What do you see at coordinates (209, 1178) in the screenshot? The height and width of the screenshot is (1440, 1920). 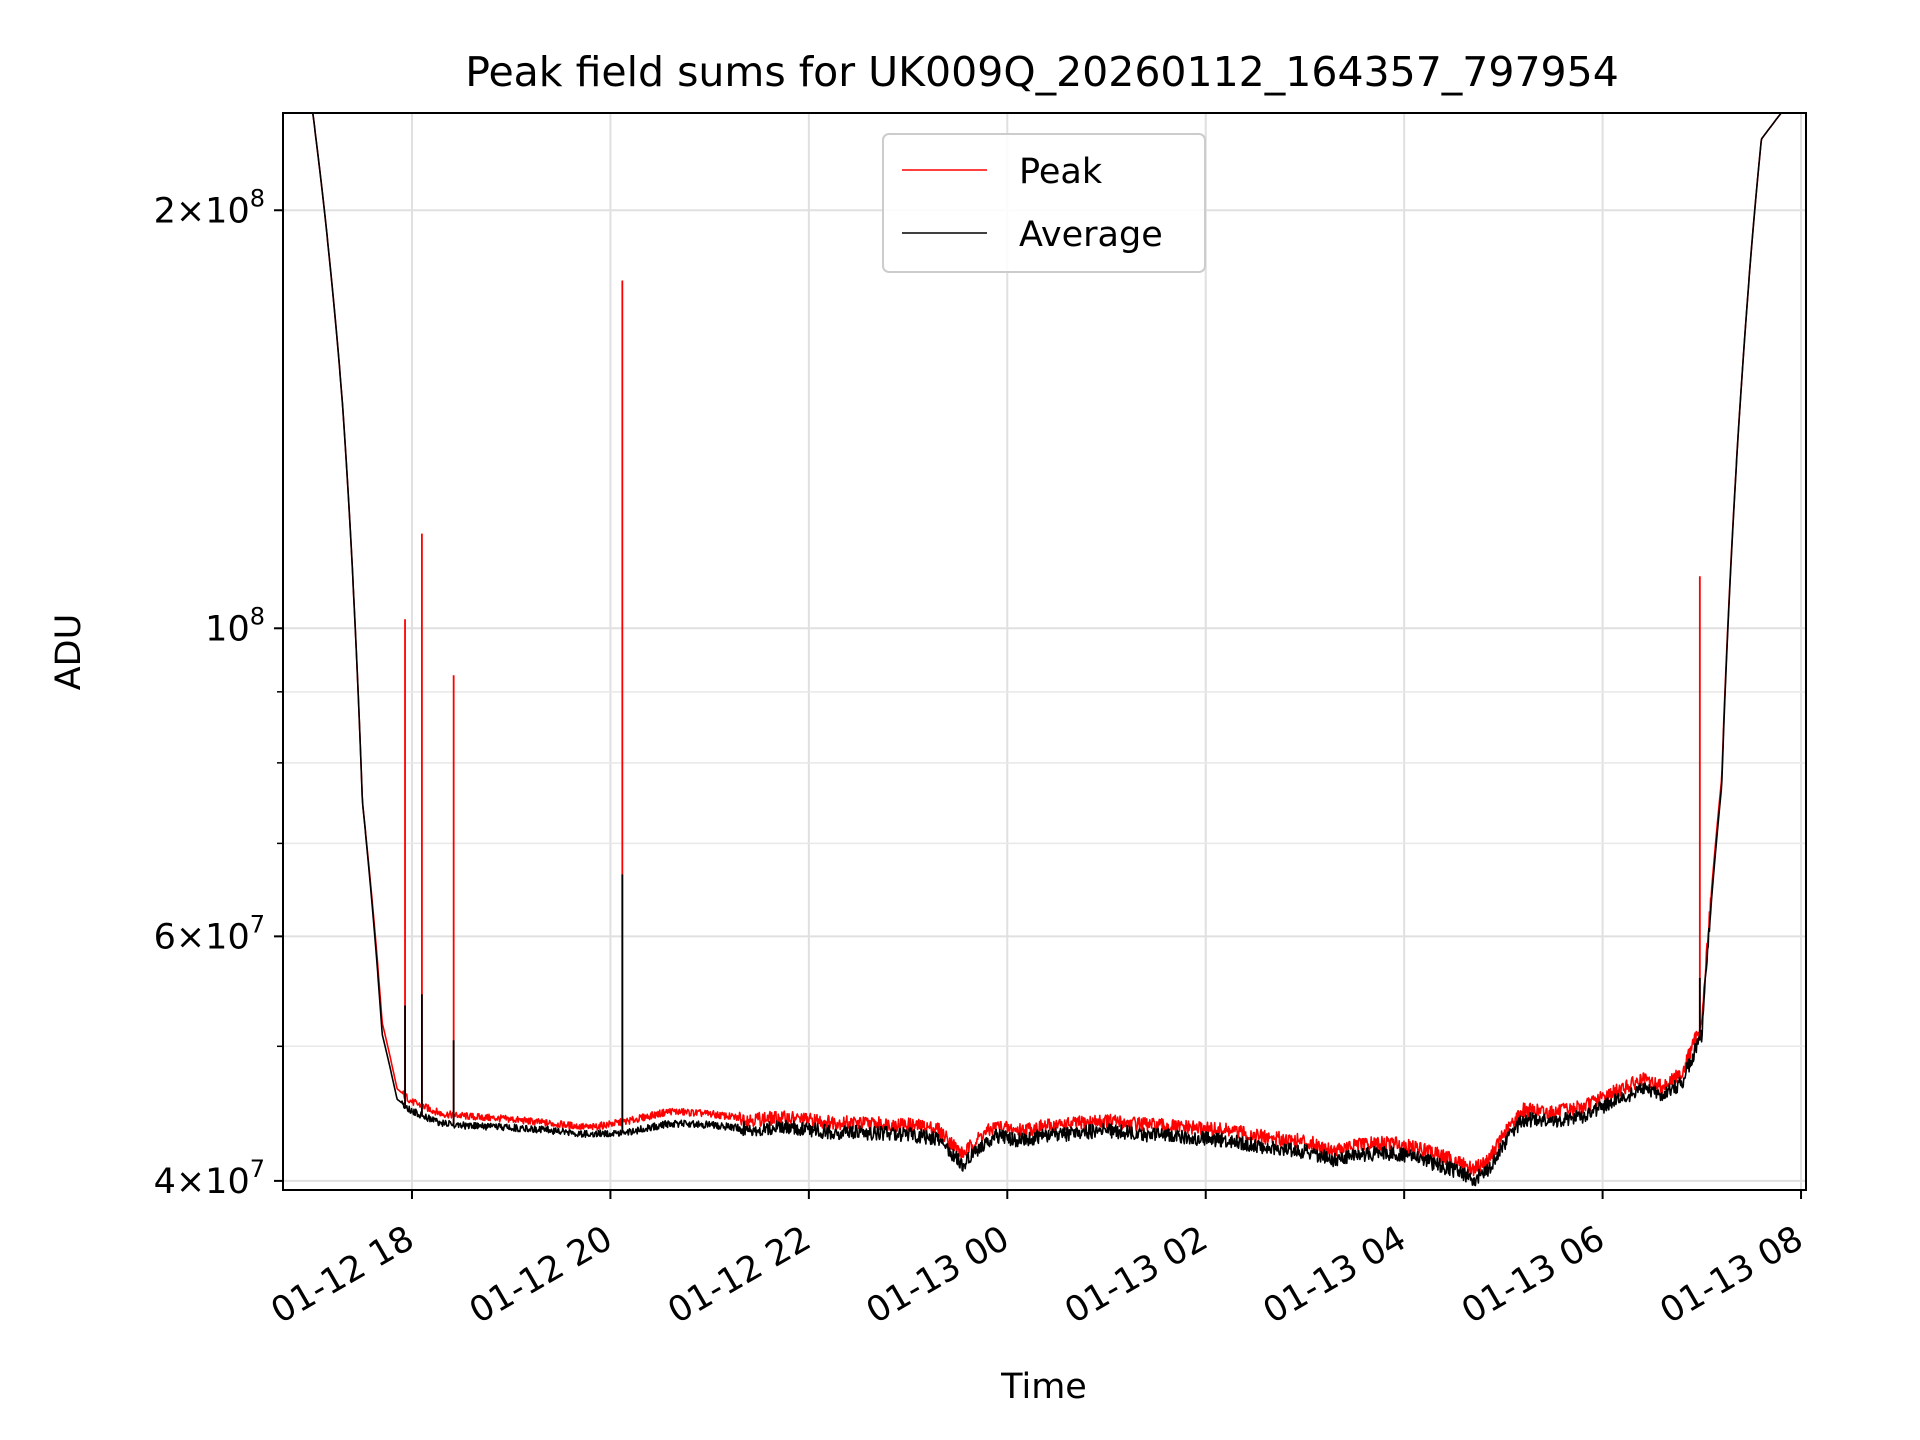 I see `y-tick-label: 4×107` at bounding box center [209, 1178].